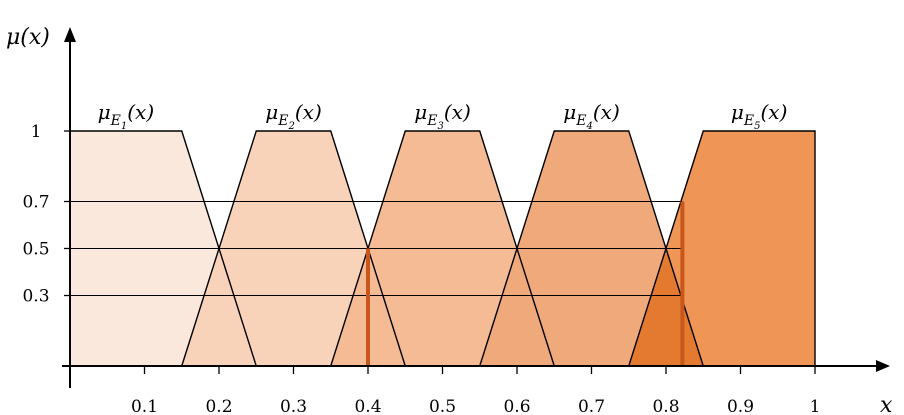 Image resolution: width=904 pixels, height=415 pixels. I want to click on x-tick-label: 0.5, so click(442, 406).